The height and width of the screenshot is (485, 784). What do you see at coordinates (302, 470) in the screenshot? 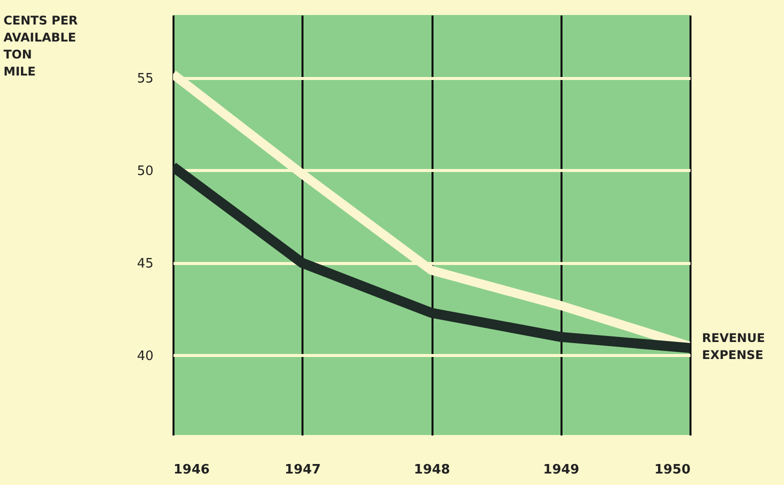
I see `x-tick-label: 1947` at bounding box center [302, 470].